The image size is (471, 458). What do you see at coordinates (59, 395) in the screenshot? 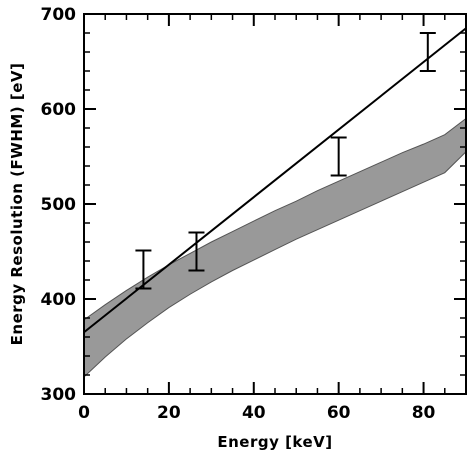
I see `y-tick-label: 300` at bounding box center [59, 395].